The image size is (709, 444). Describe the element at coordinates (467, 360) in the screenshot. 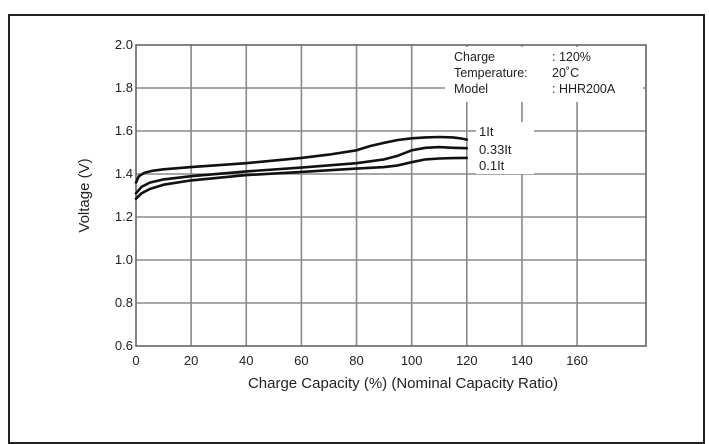

I see `x-tick-label: 120` at that location.